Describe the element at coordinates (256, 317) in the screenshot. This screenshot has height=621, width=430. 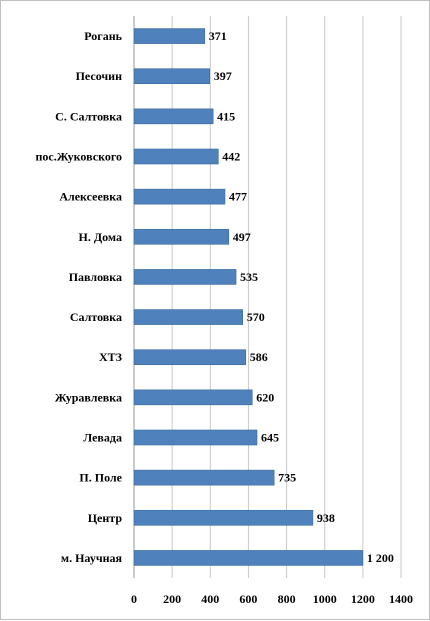
I see `value-label-8: 570` at that location.